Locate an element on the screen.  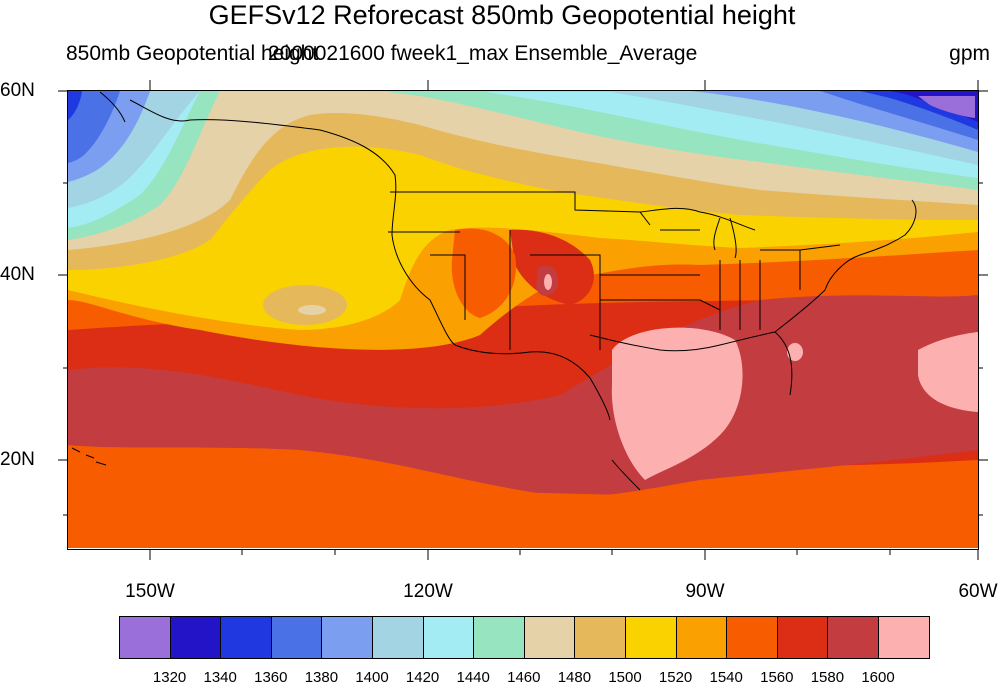
colorbar-label: 1440 is located at coordinates (473, 677).